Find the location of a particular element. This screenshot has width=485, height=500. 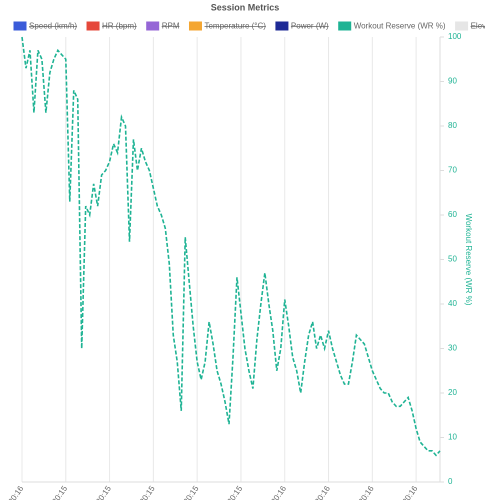

legend-item: Workout Reserve (WR %) is located at coordinates (392, 26).